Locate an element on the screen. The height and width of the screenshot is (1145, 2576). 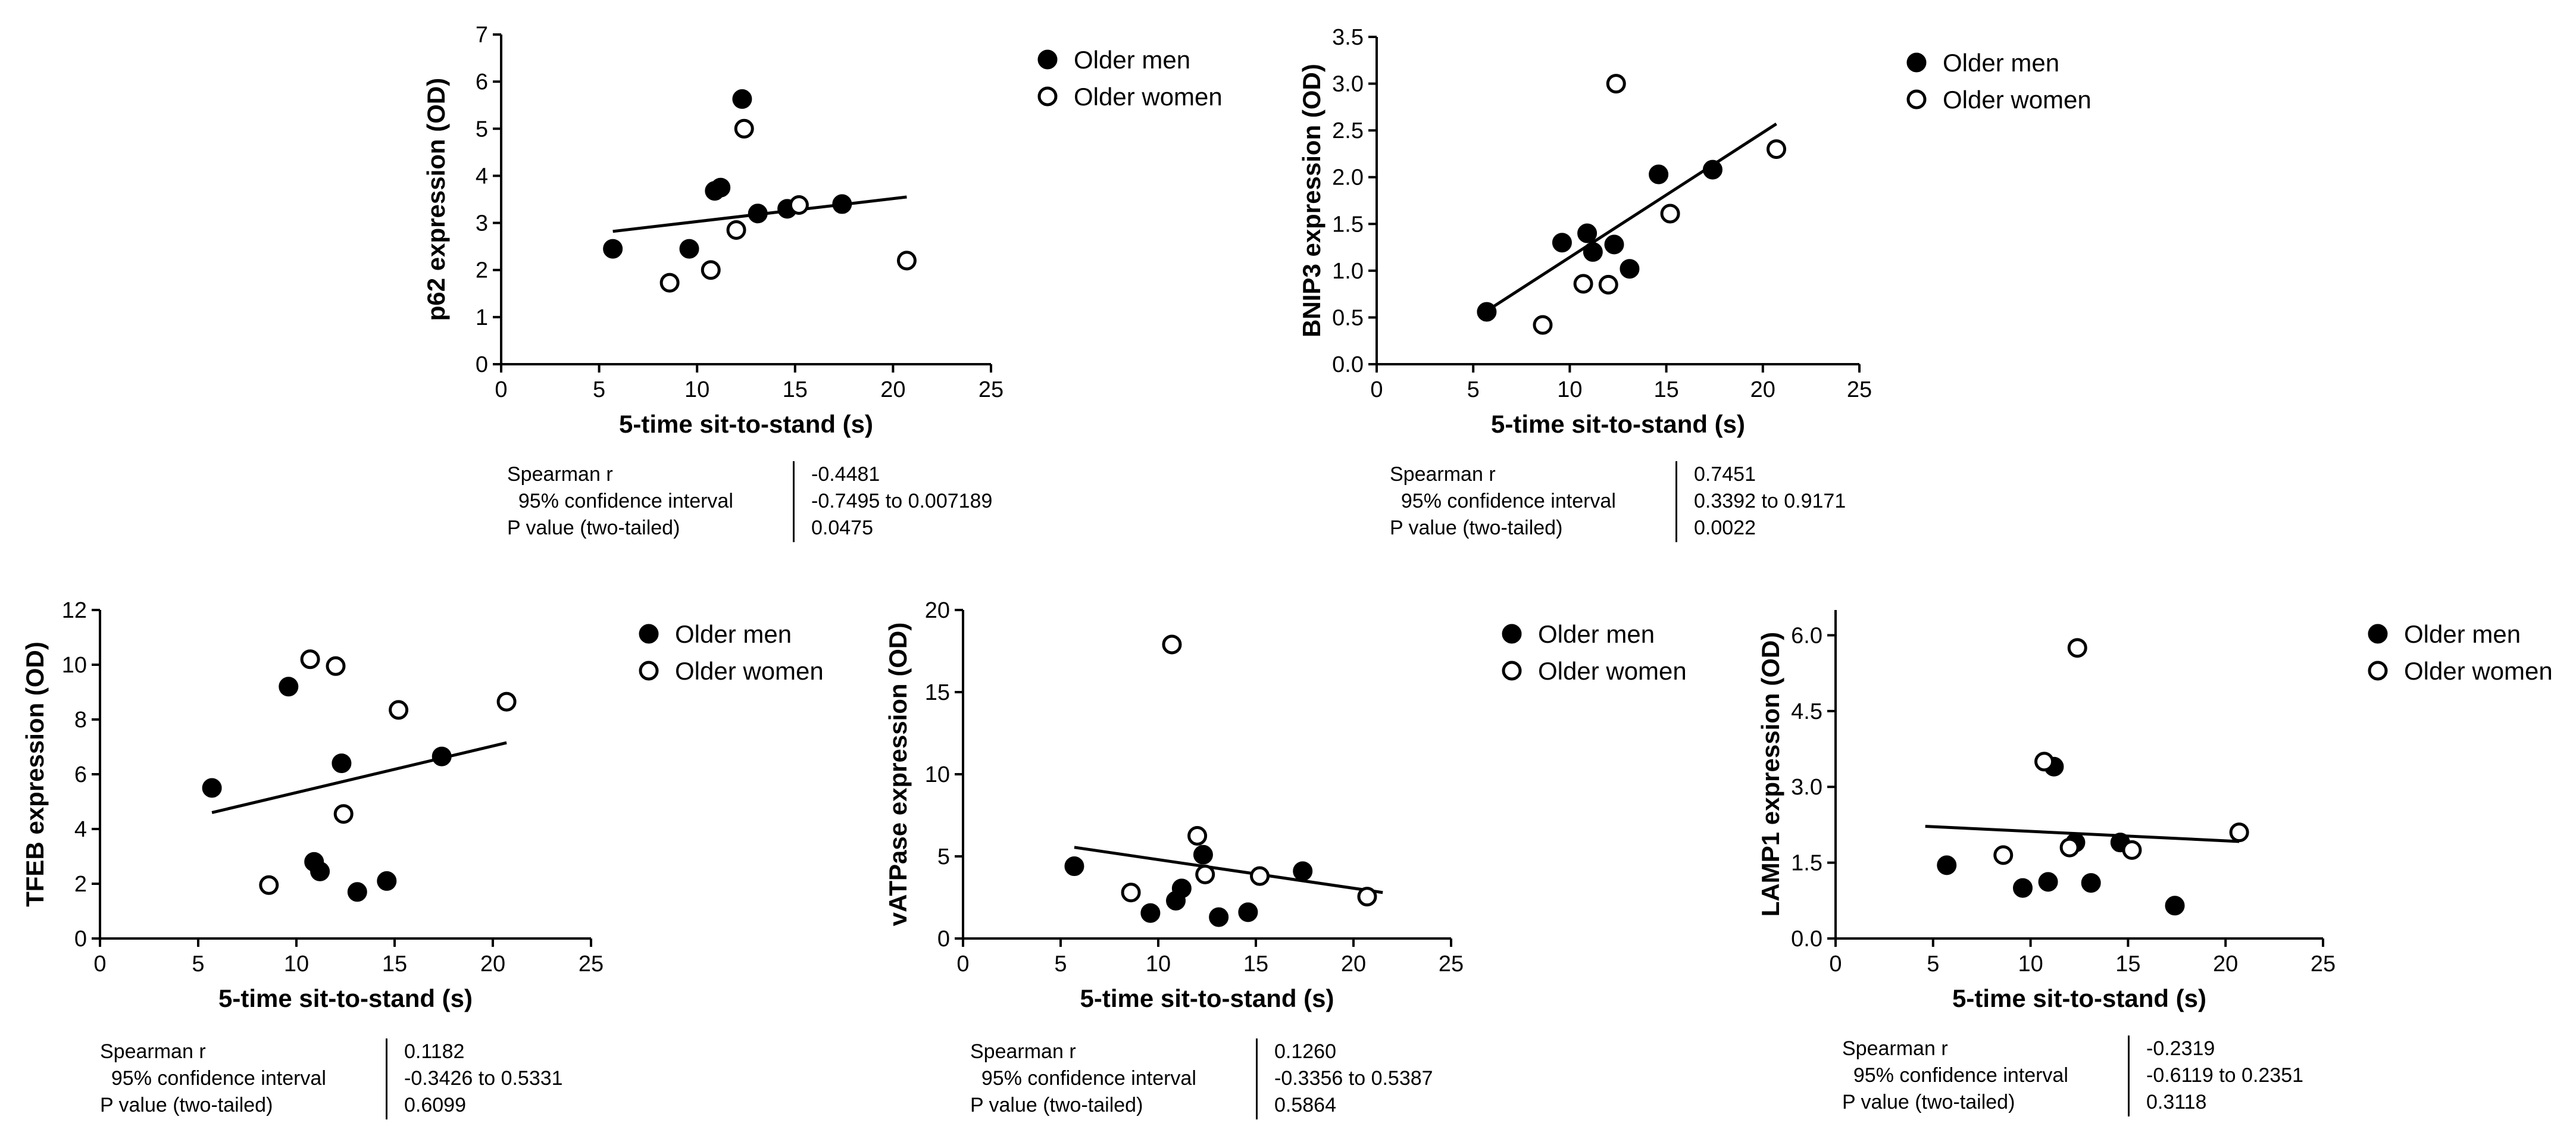
y-tick-label: 1.5 is located at coordinates (1348, 225).